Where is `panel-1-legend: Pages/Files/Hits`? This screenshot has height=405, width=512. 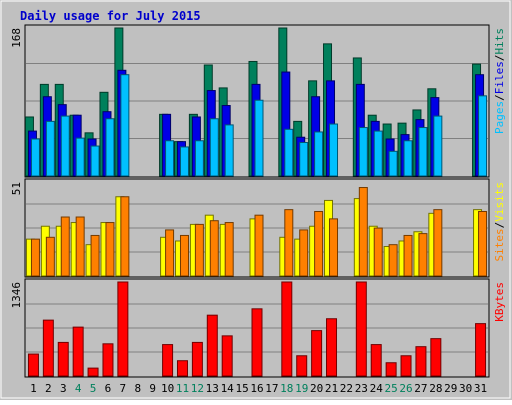 panel-1-legend: Pages/Files/Hits is located at coordinates (499, 81).